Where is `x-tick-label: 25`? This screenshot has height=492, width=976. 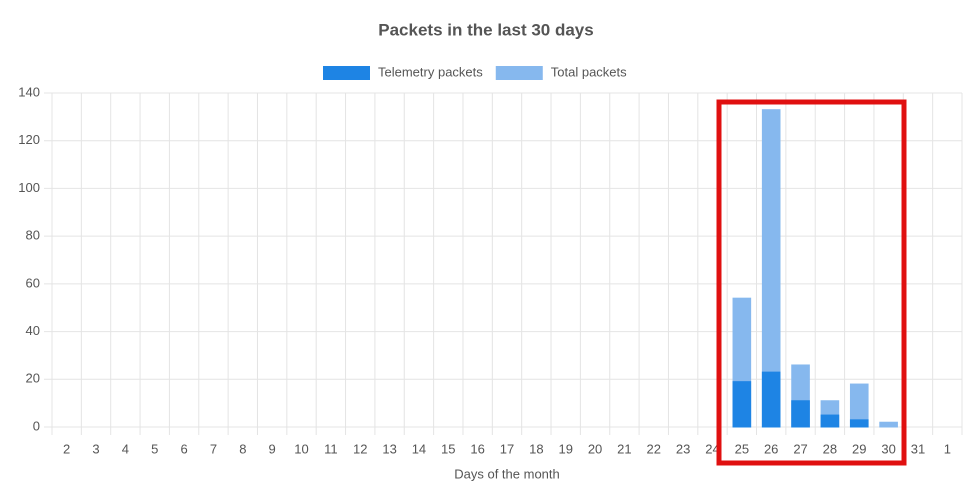
x-tick-label: 25 is located at coordinates (742, 448).